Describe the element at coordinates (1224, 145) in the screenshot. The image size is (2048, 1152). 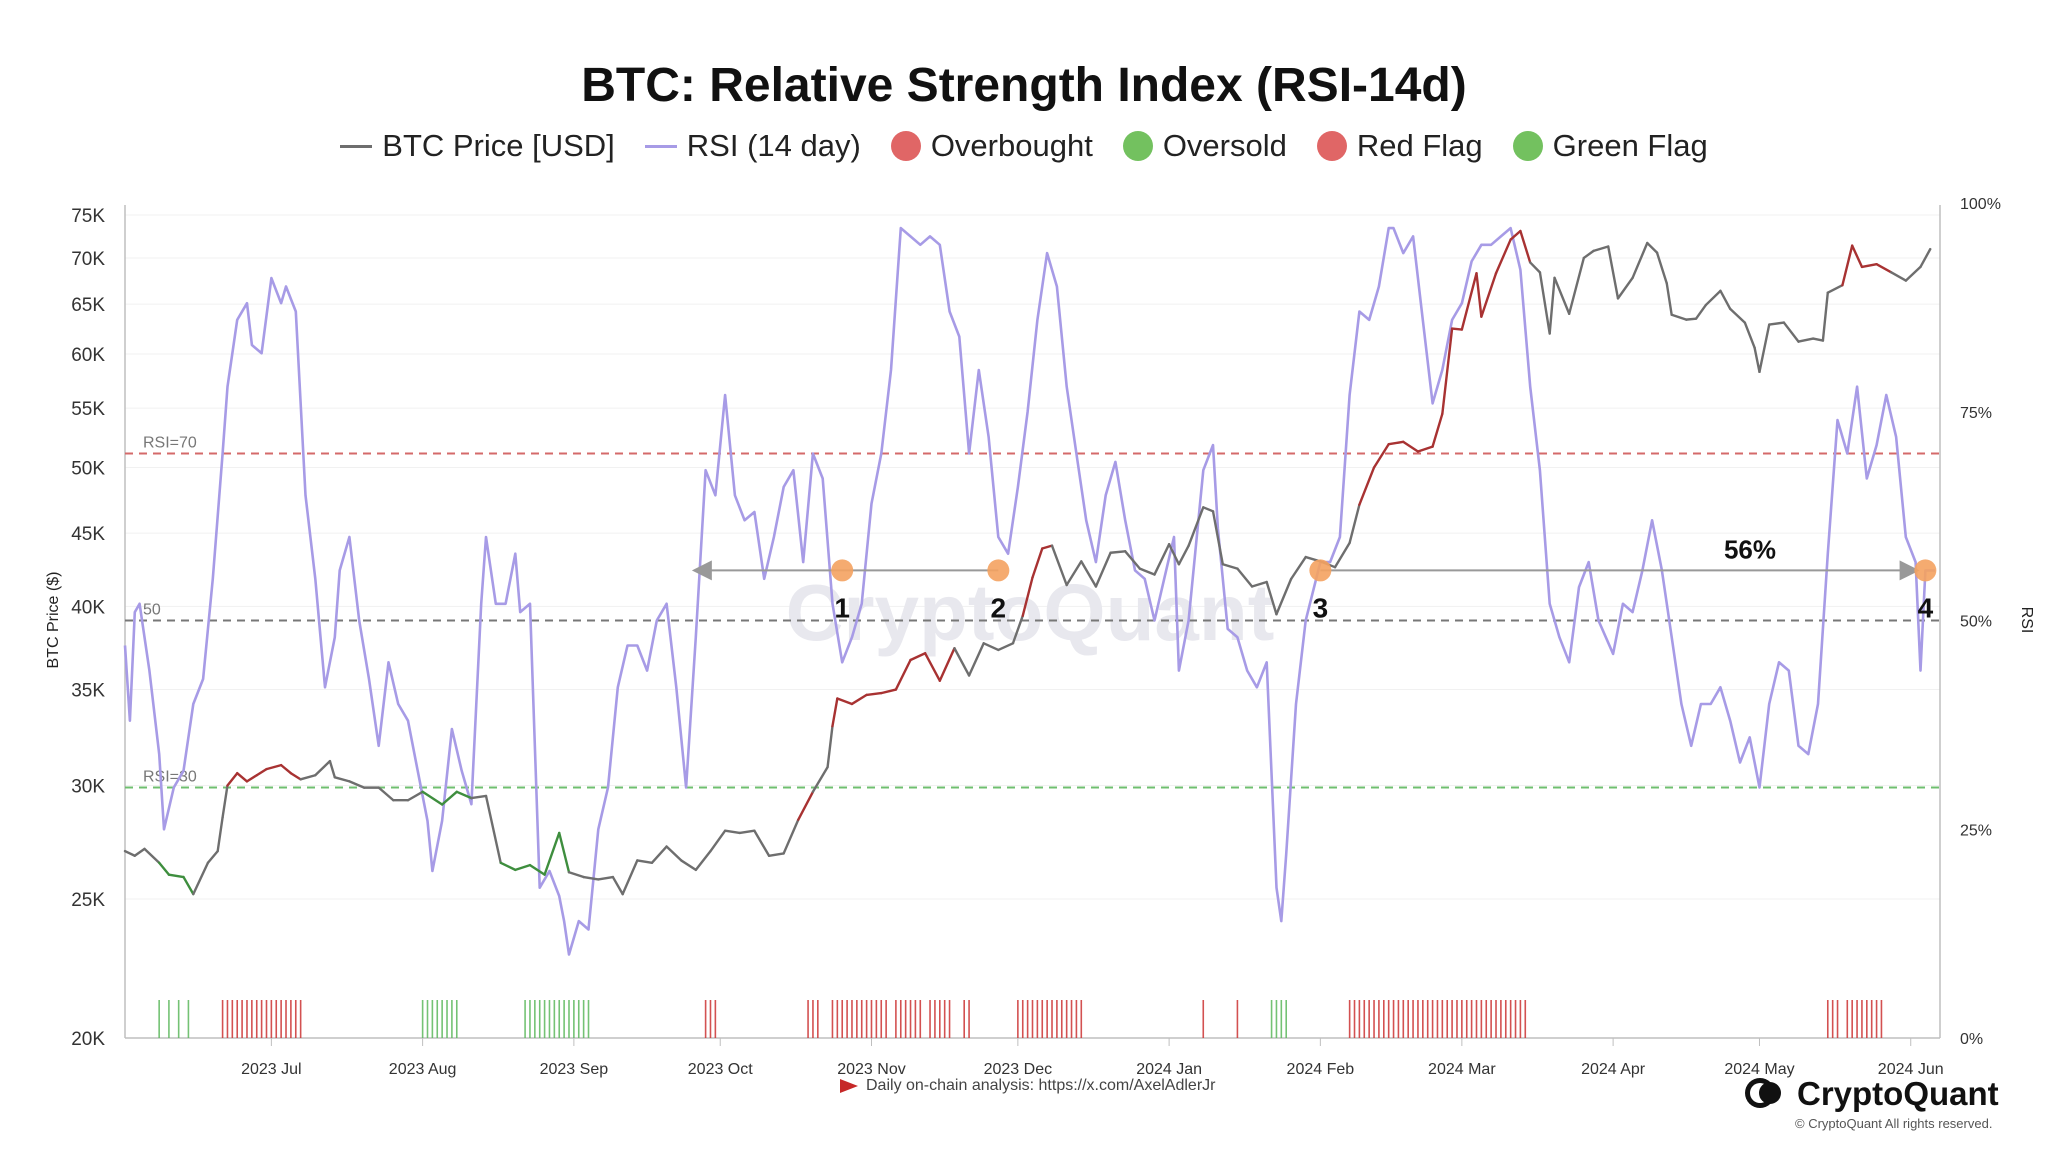
I see `legend-oversold-label: Oversold` at that location.